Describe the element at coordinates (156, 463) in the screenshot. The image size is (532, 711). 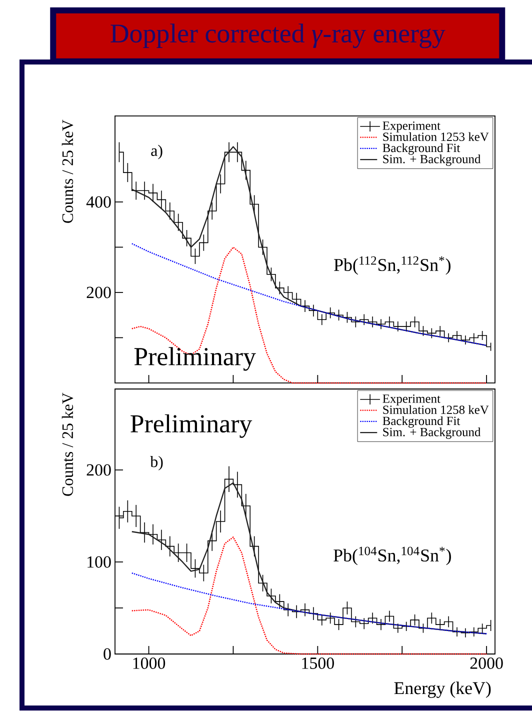
I see `annotation: b)` at that location.